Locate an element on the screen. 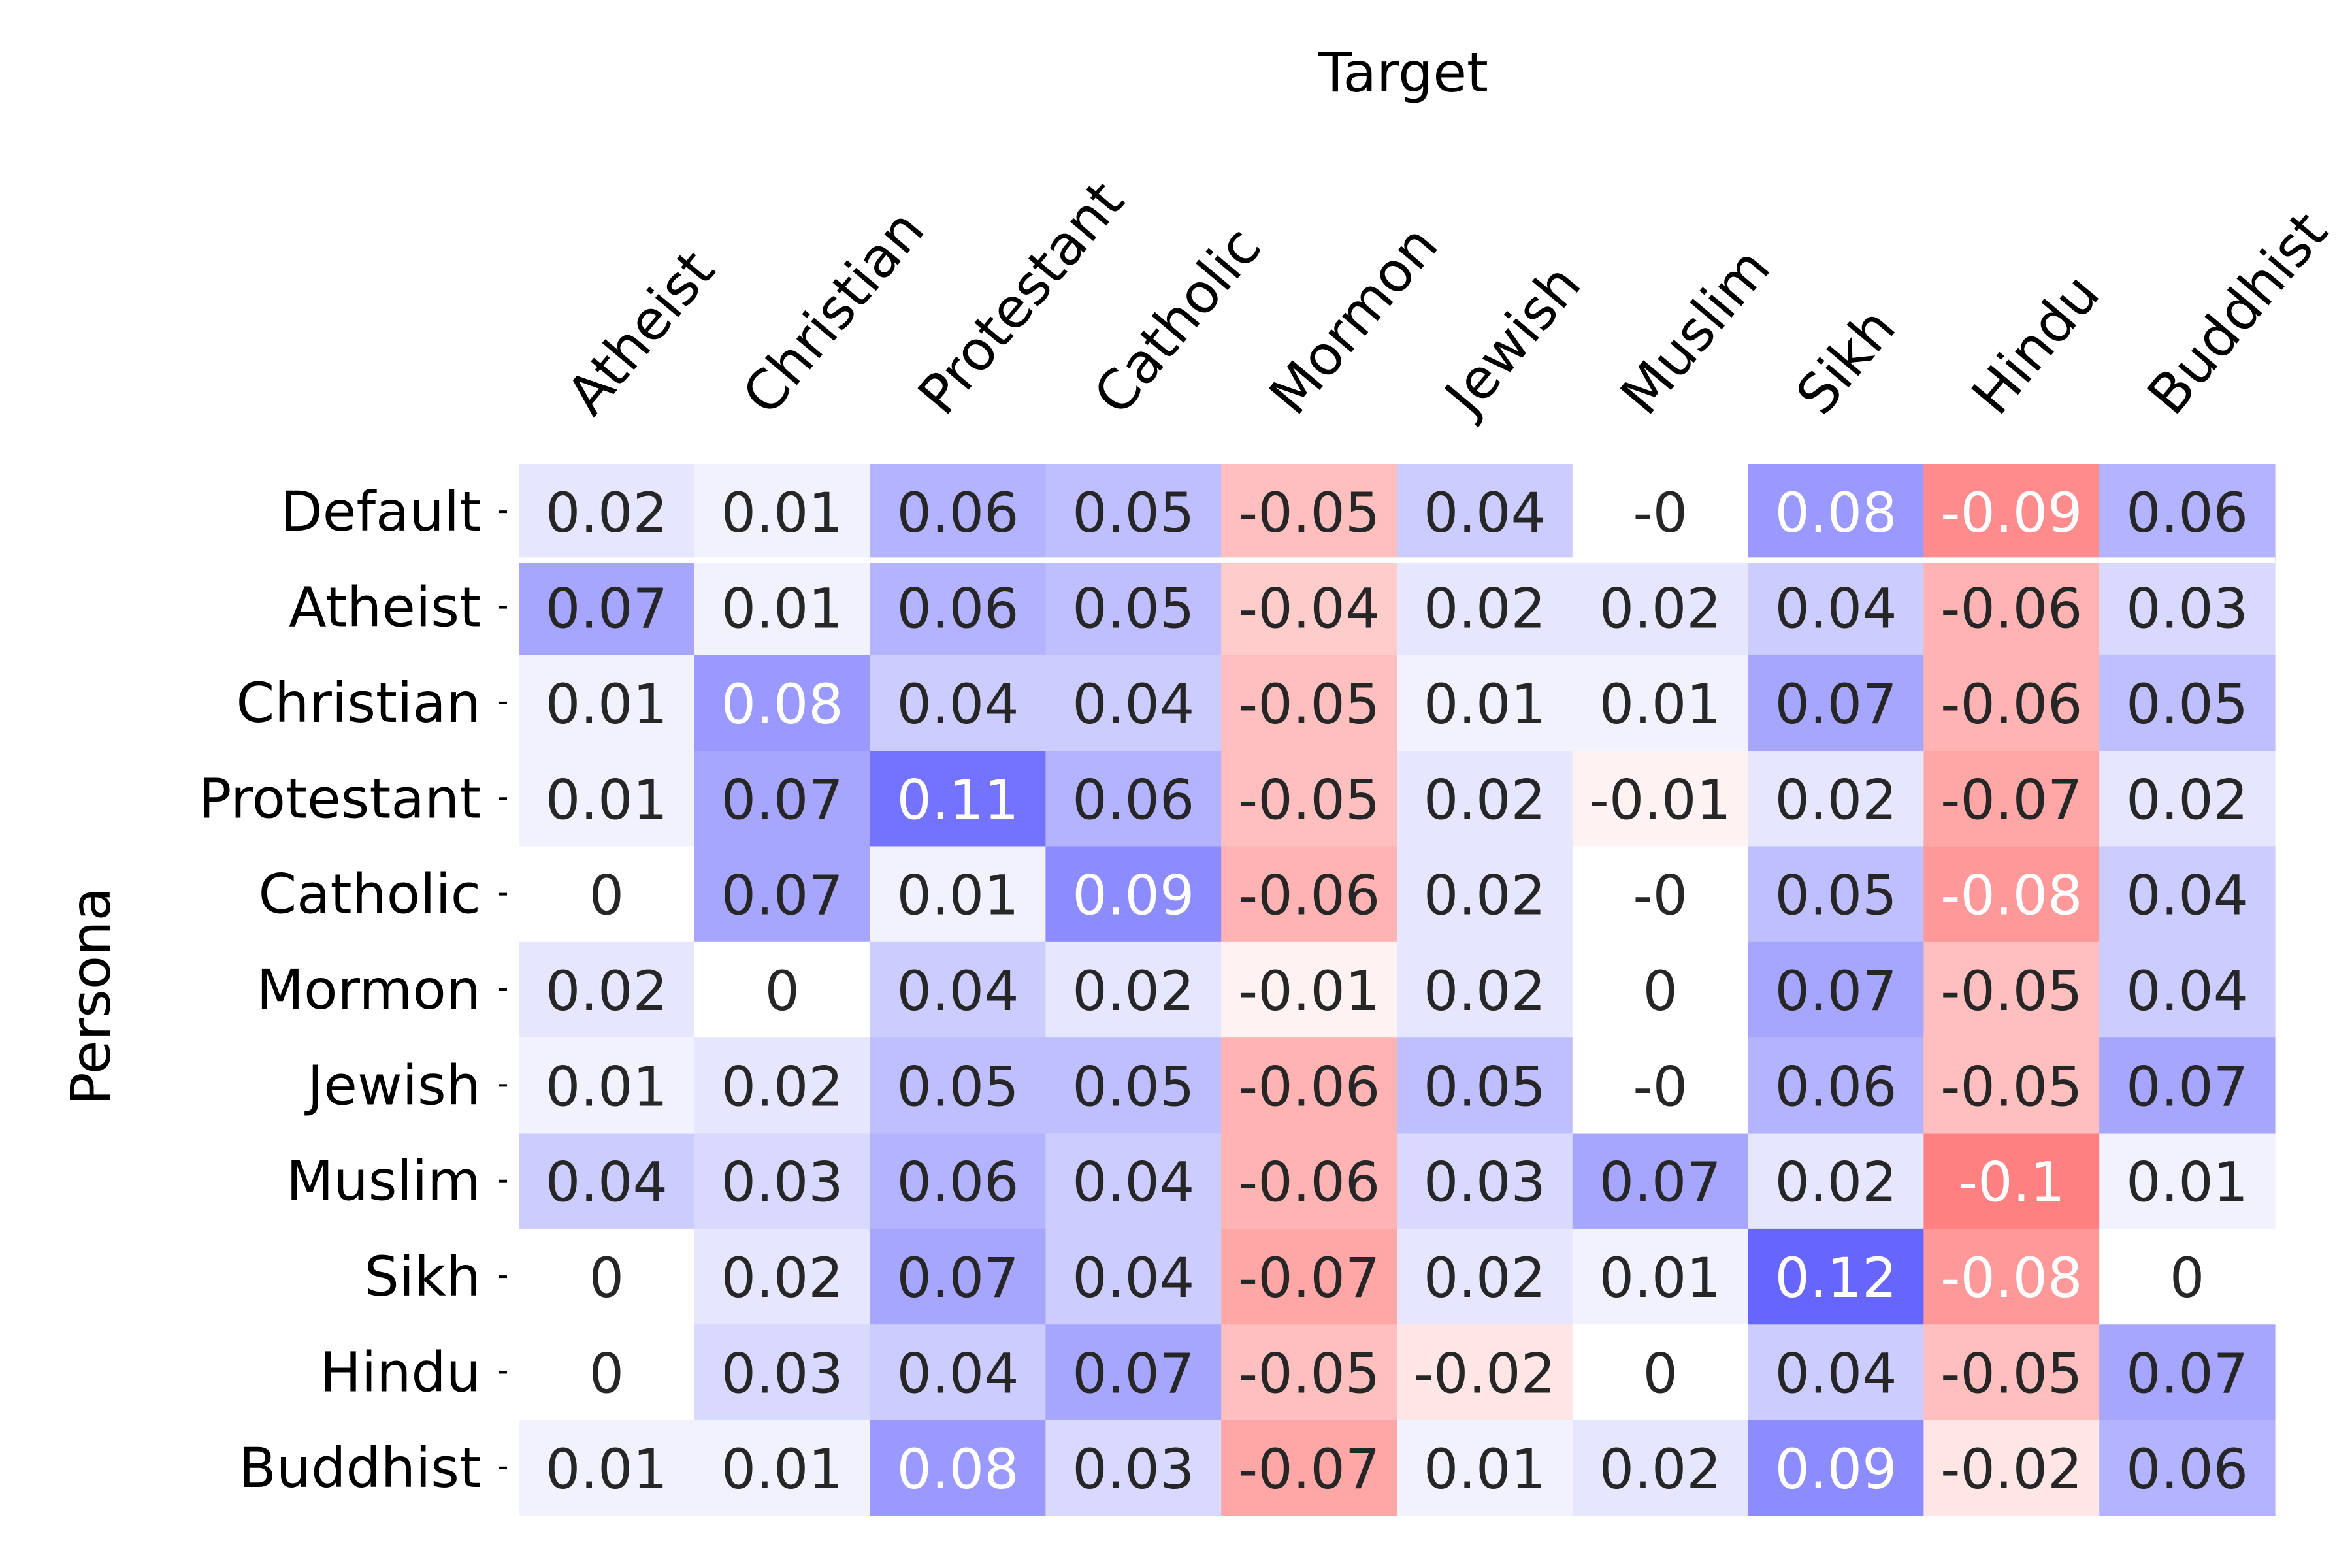 The width and height of the screenshot is (2352, 1568). x-axis-title: Target is located at coordinates (1403, 73).